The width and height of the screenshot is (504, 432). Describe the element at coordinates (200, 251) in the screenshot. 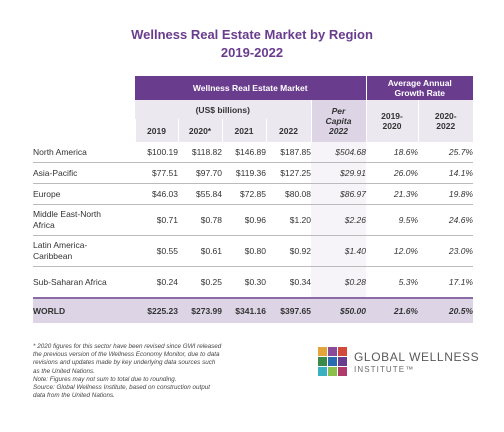

I see `value-2020: $0.61` at that location.